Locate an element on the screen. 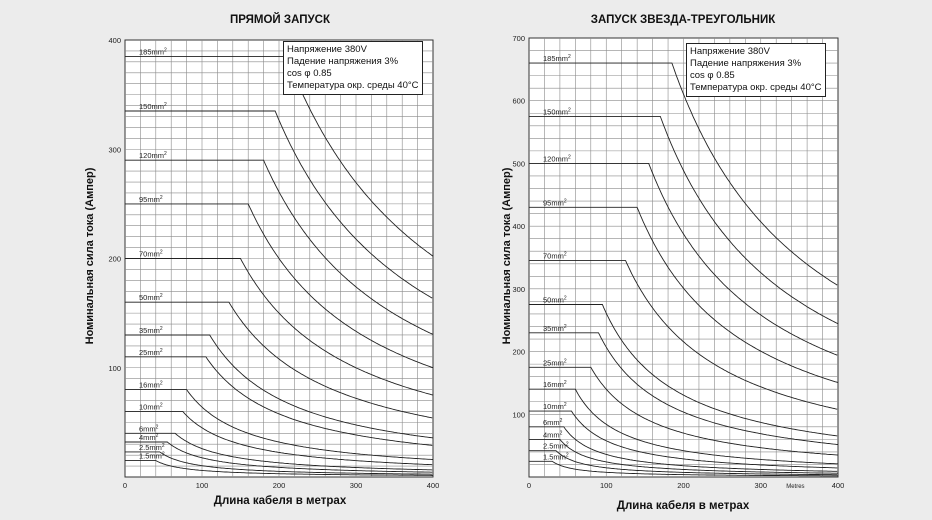  y-axis-label-star-delta: Номинальная сила тока (Ампер) is located at coordinates (507, 256).